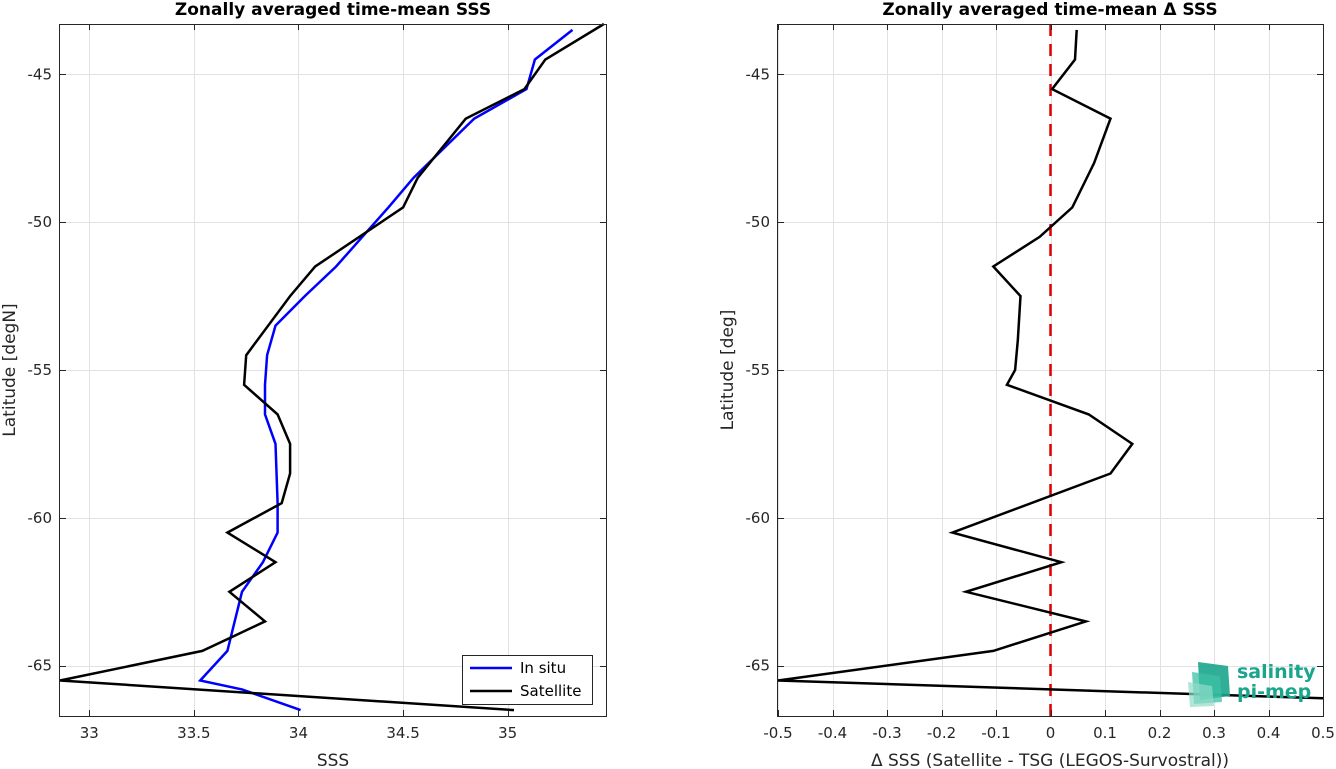 The height and width of the screenshot is (769, 1336). Describe the element at coordinates (89, 733) in the screenshot. I see `left-x-tick-label: 33` at that location.